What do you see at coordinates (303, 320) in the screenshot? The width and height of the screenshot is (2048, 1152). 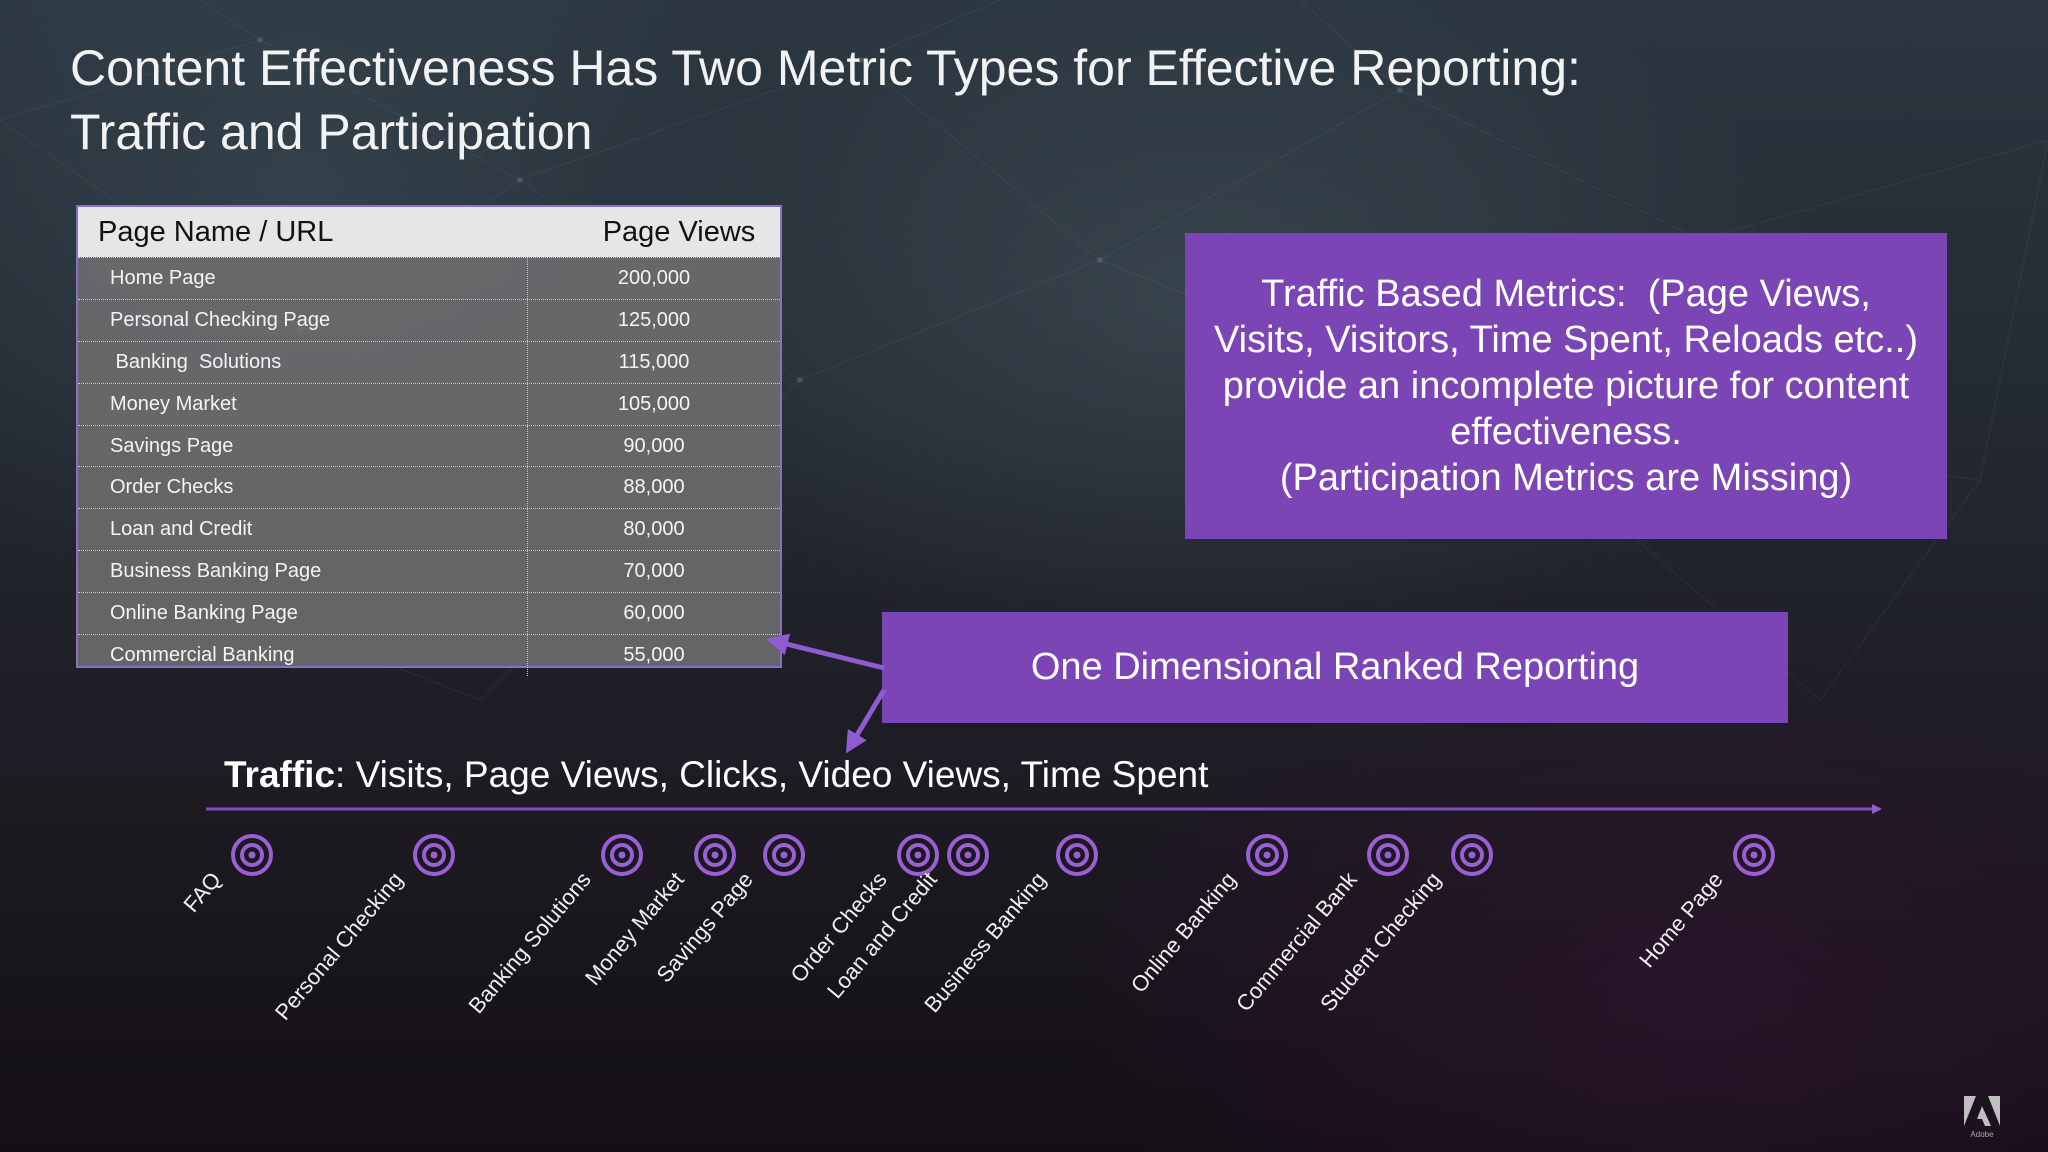 I see `cell-page-name: Personal Checking Page` at bounding box center [303, 320].